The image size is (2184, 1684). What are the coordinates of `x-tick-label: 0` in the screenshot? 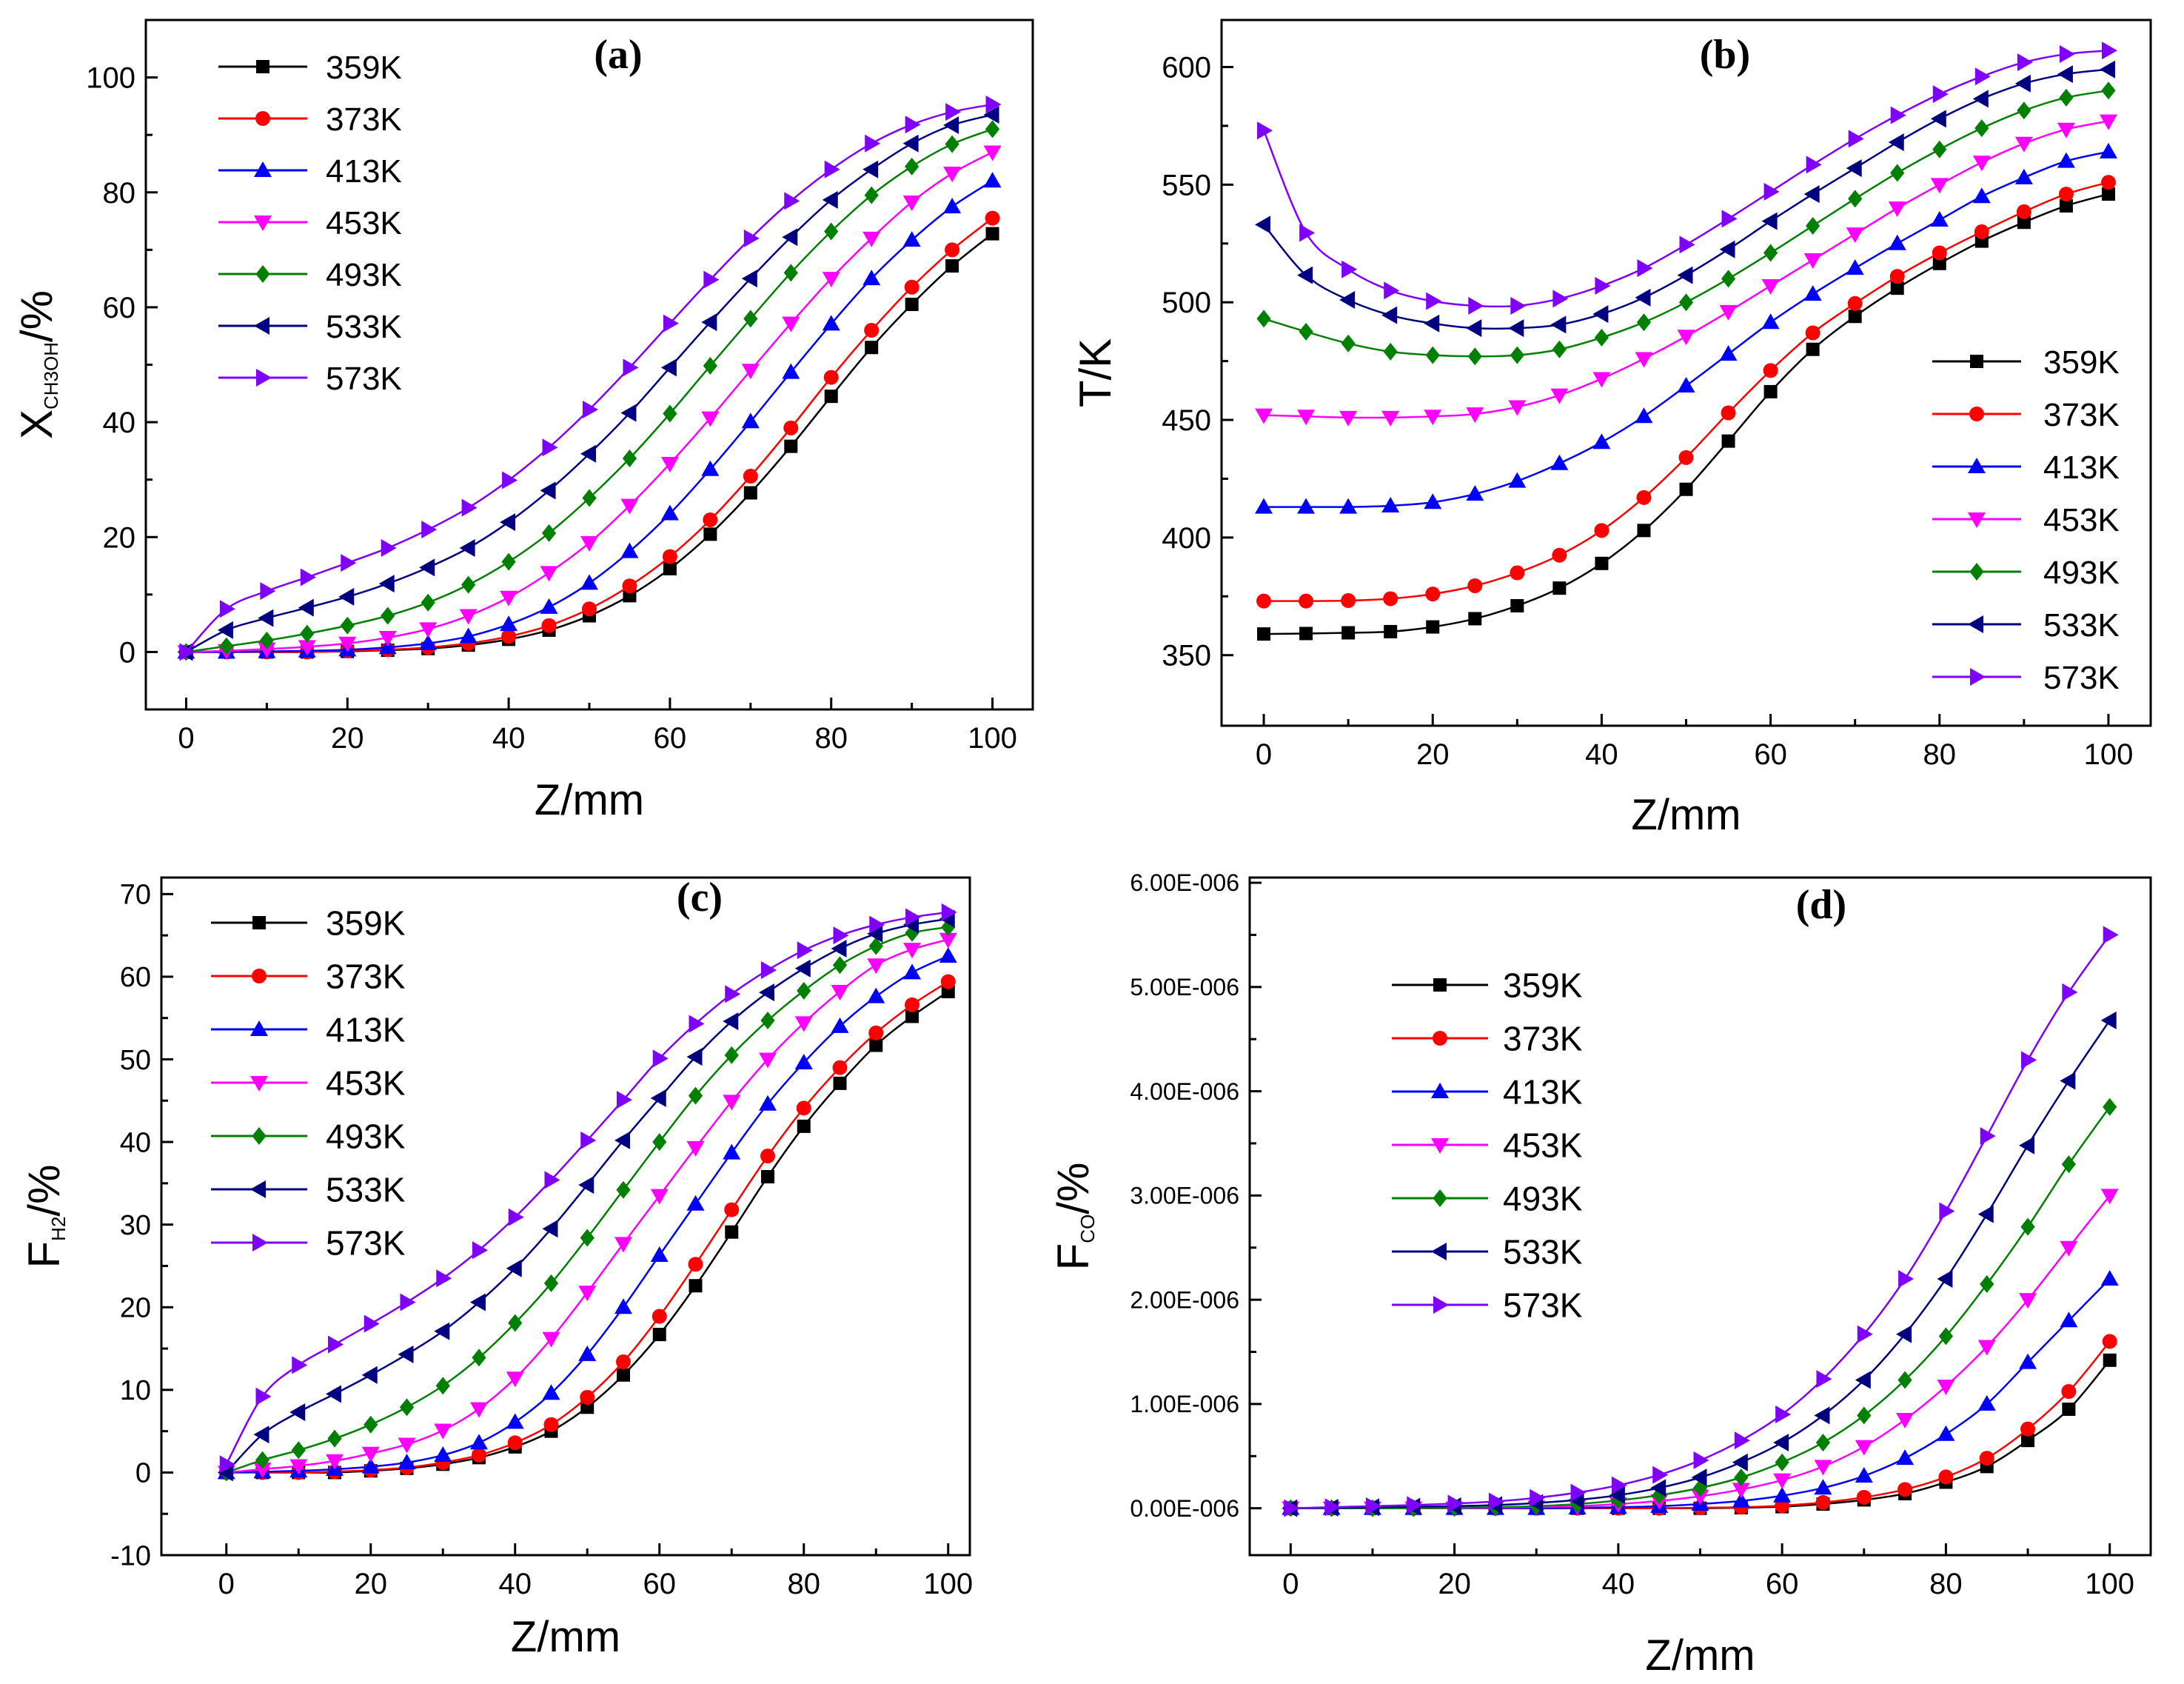 It's located at (1264, 754).